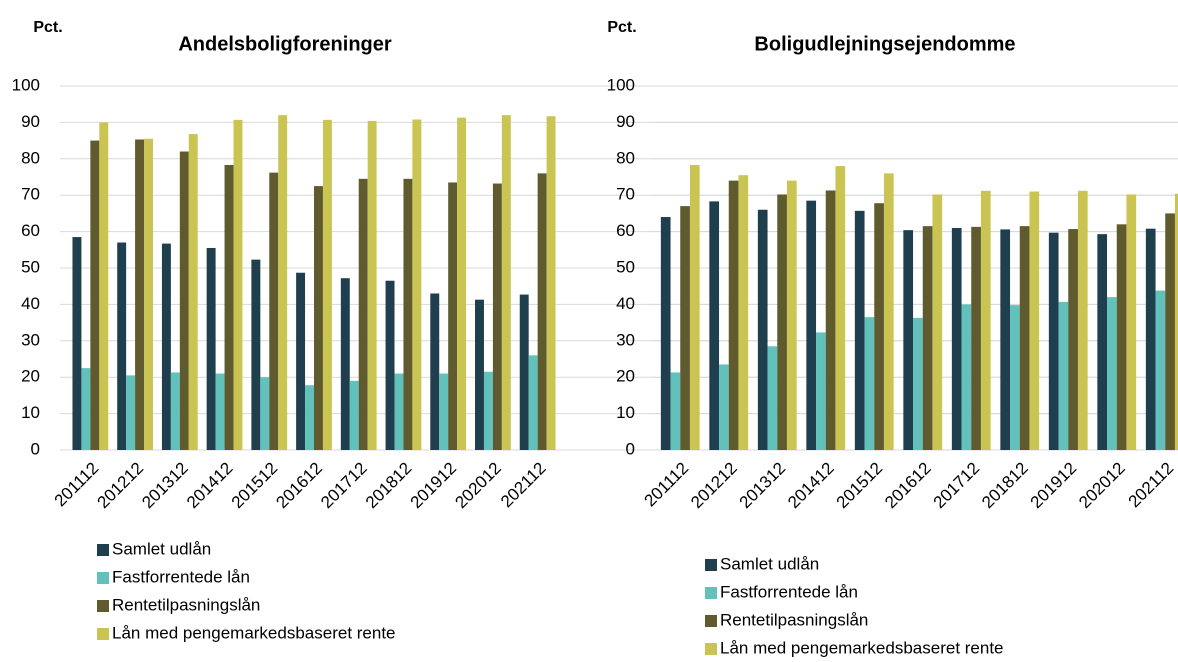 The image size is (1178, 662). What do you see at coordinates (621, 84) in the screenshot?
I see `y-tick-label: 100` at bounding box center [621, 84].